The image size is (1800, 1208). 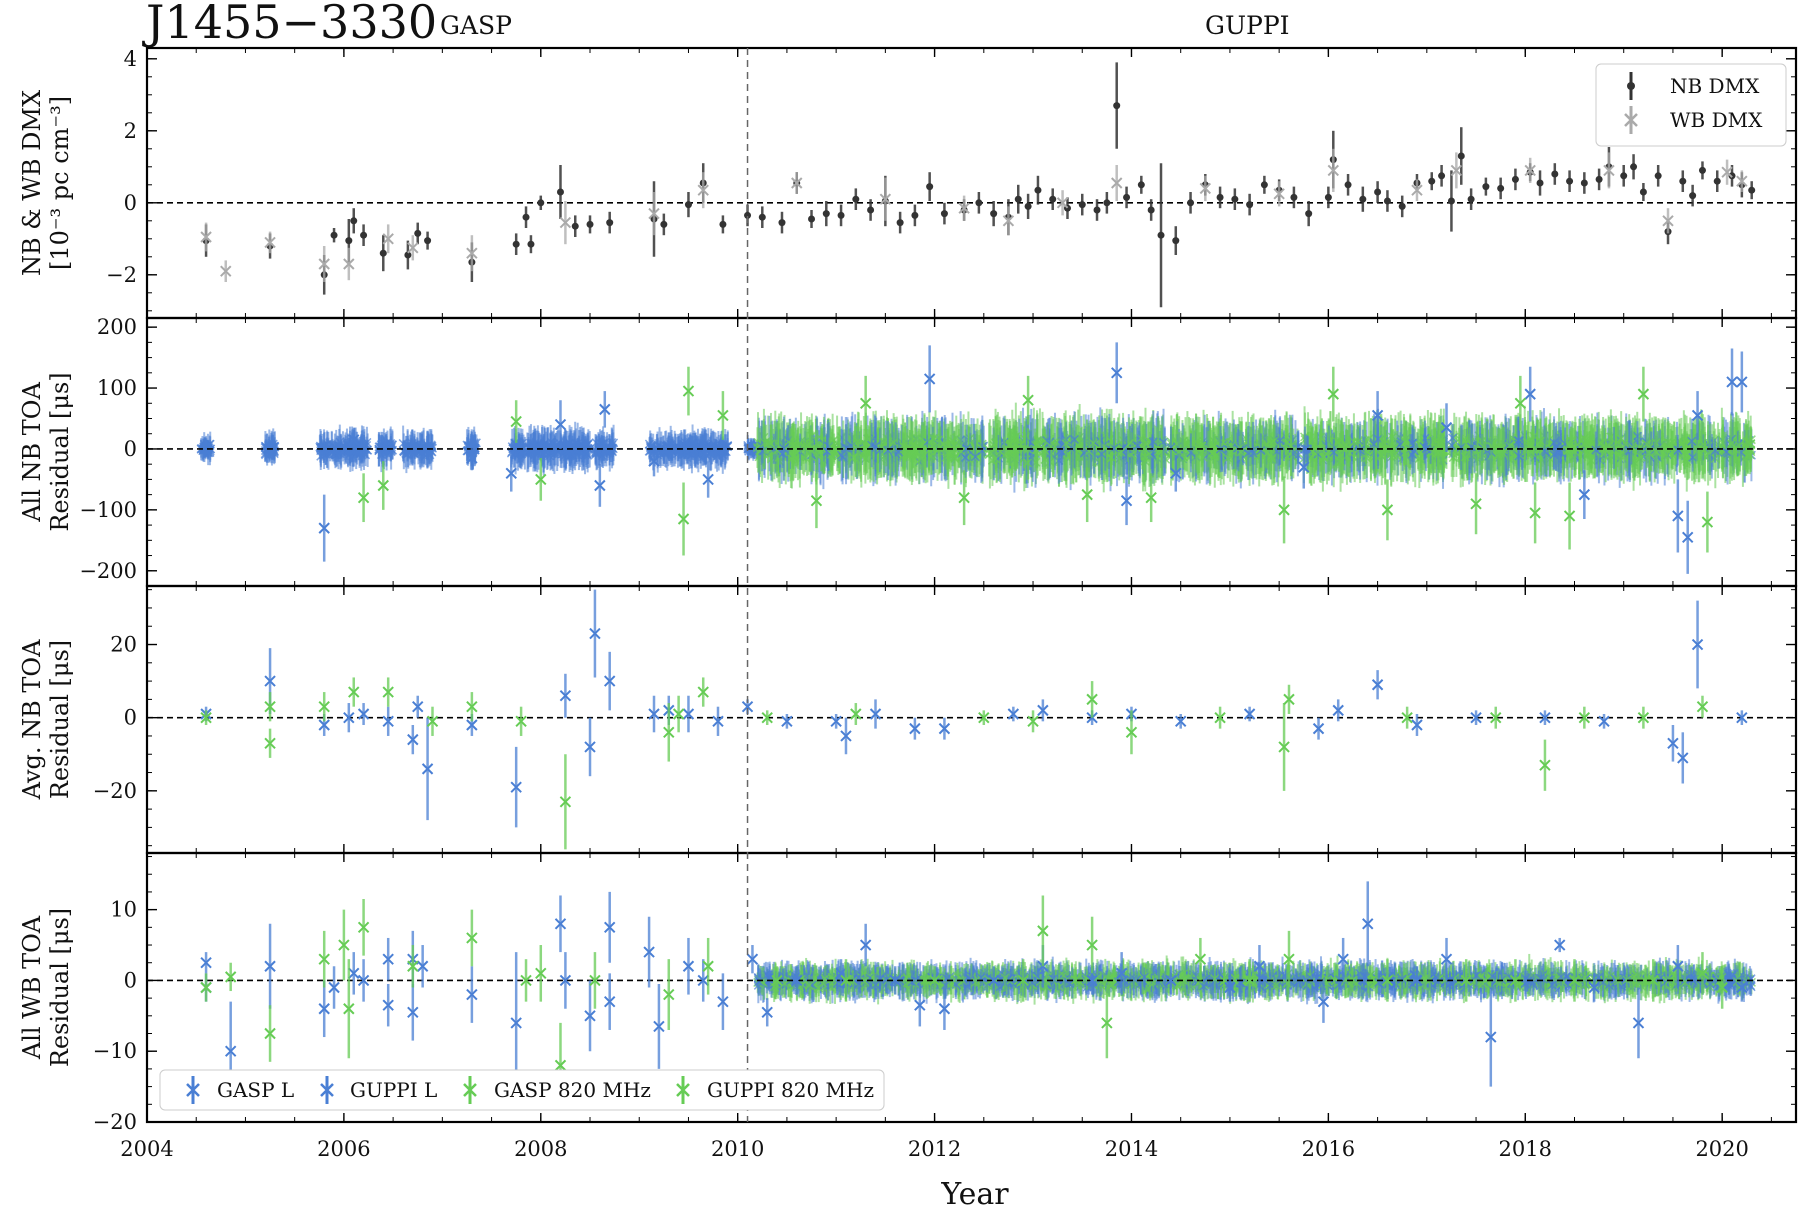 I want to click on y-tick-label: 2, so click(x=130, y=131).